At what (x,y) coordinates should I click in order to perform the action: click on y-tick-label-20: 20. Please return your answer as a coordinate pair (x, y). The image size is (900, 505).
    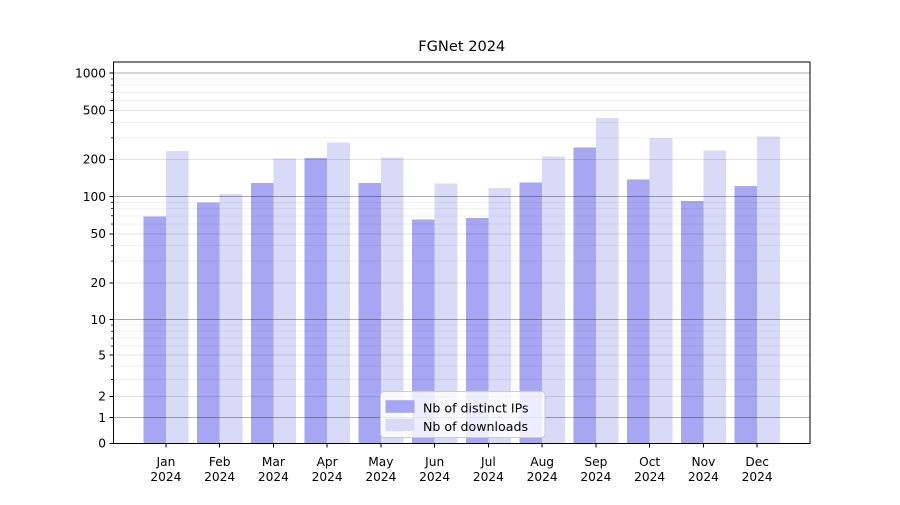
    Looking at the image, I should click on (98, 283).